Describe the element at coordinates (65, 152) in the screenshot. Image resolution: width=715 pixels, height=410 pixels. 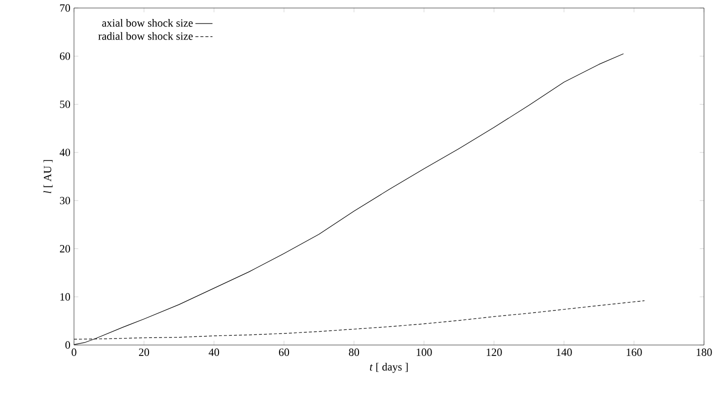
I see `y-tick-label: 40` at that location.